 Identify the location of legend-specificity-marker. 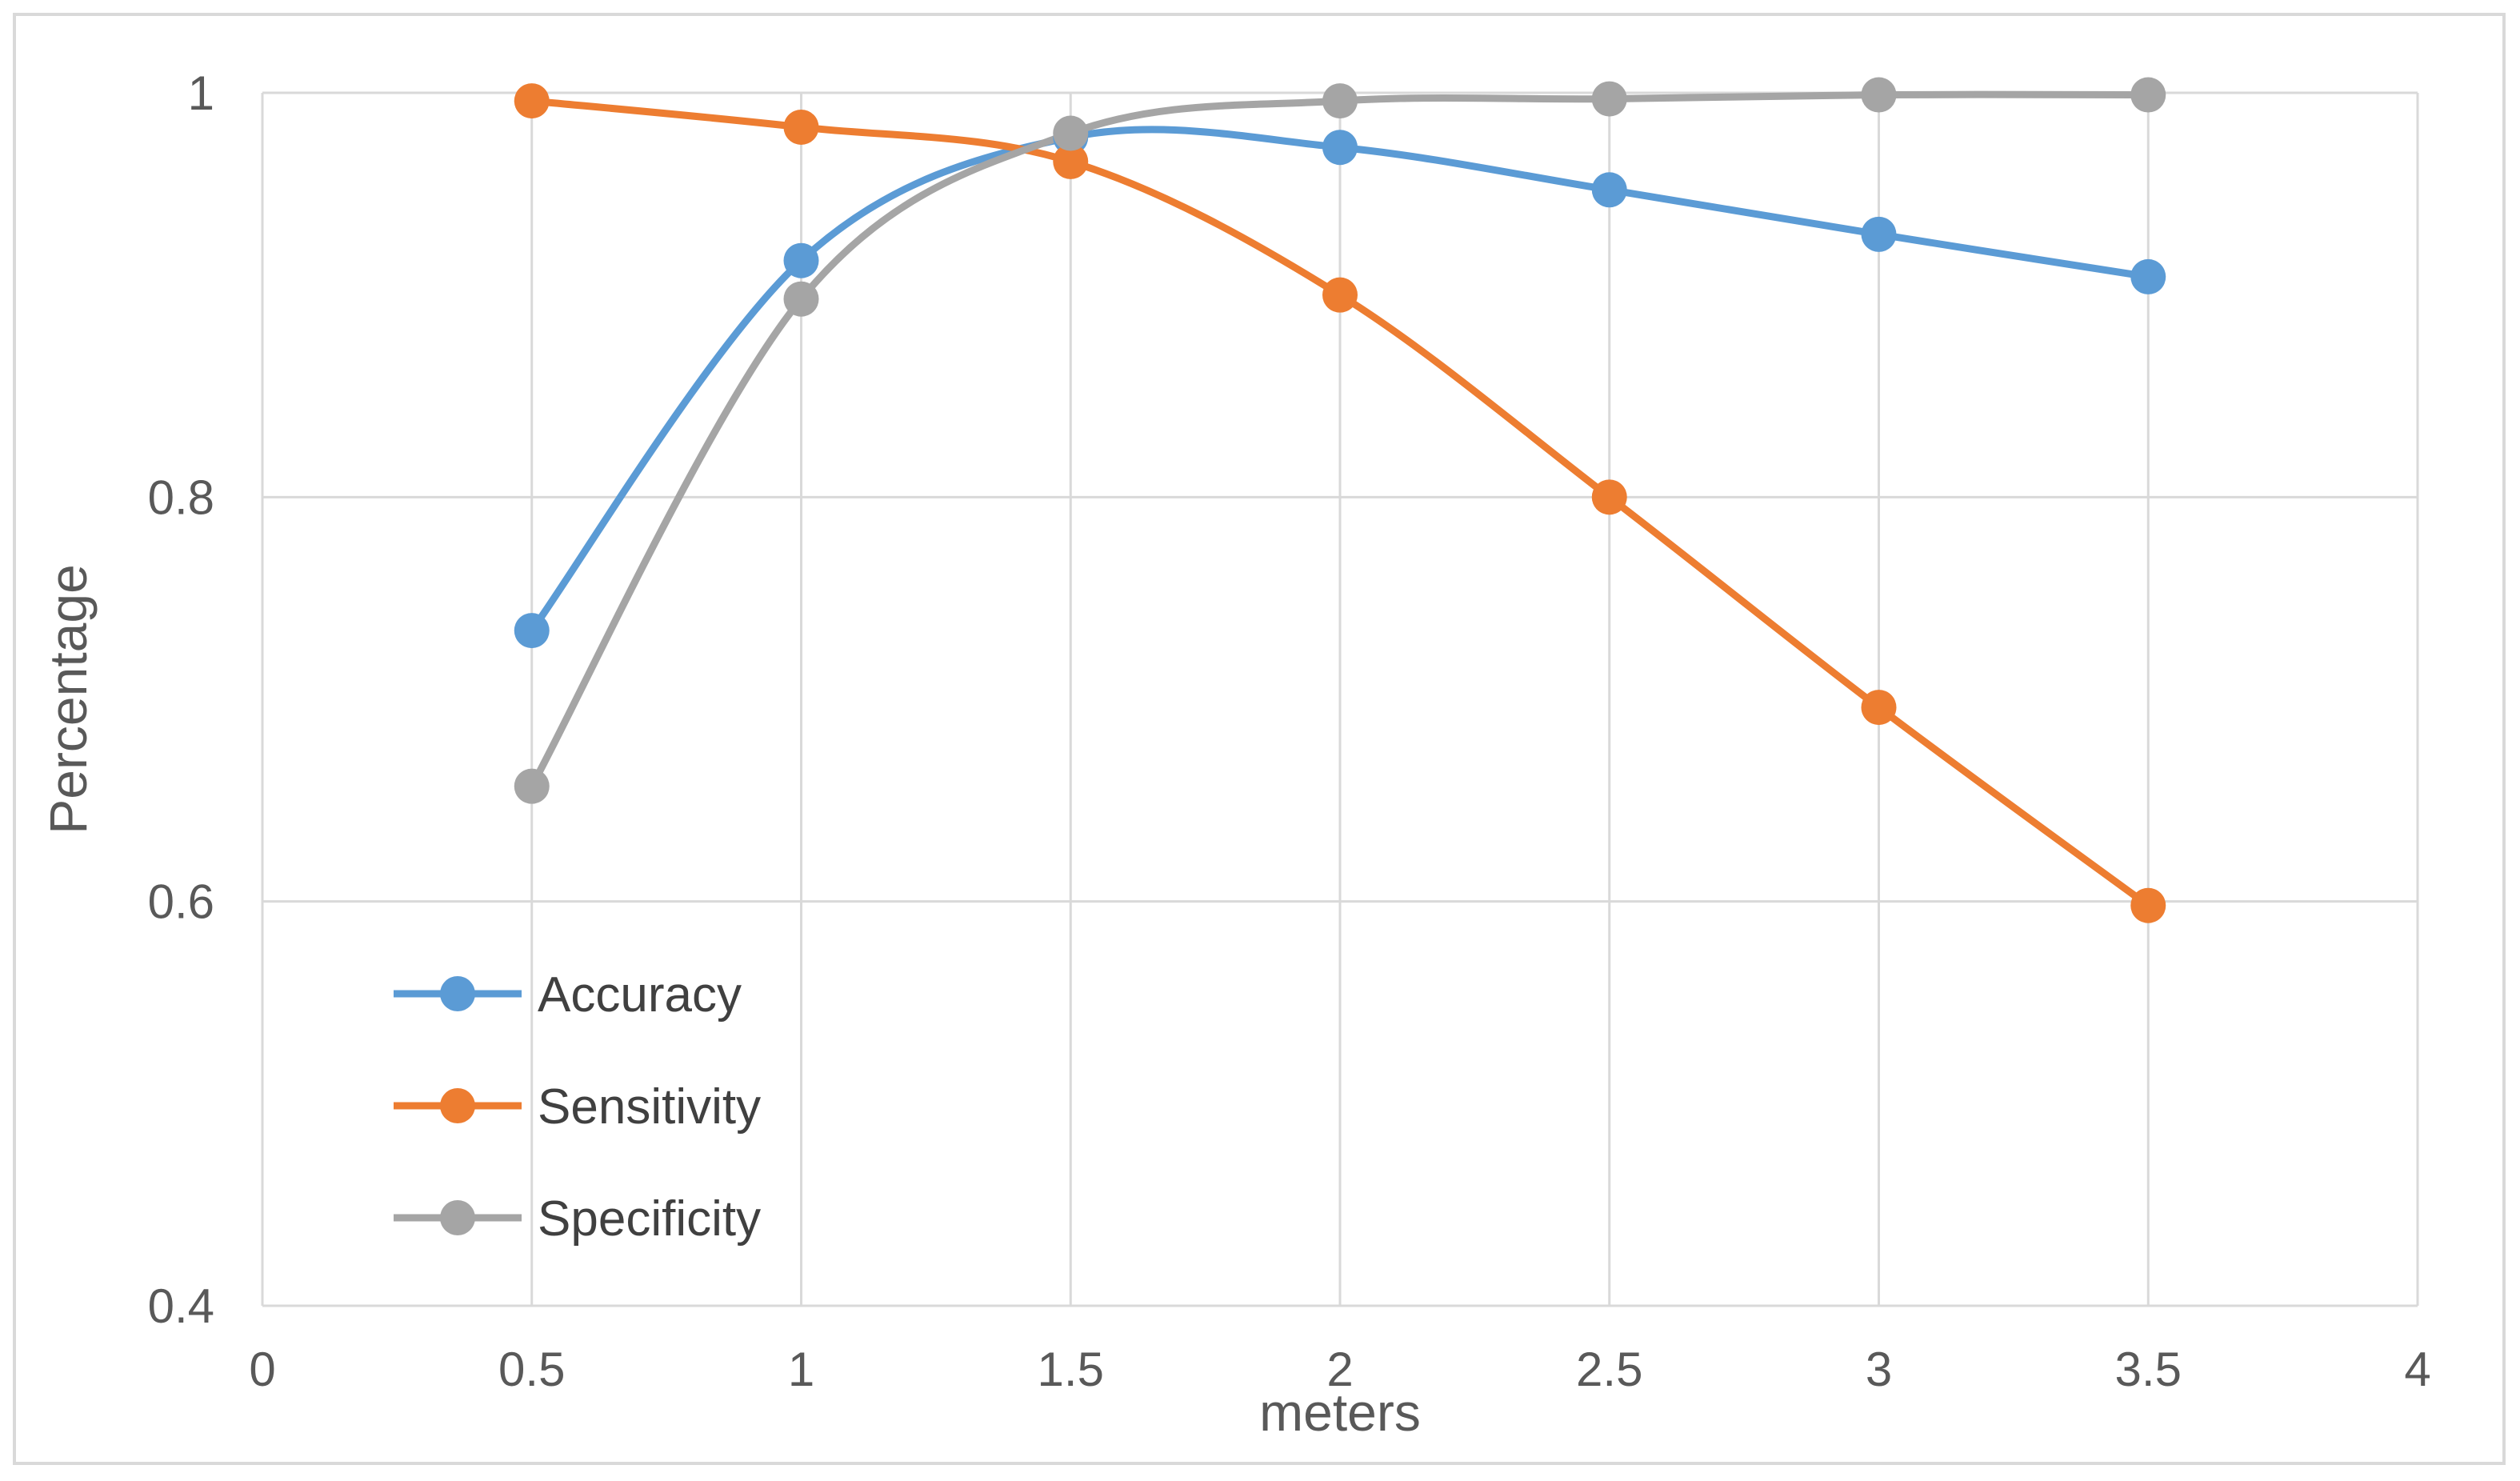
(457, 1217).